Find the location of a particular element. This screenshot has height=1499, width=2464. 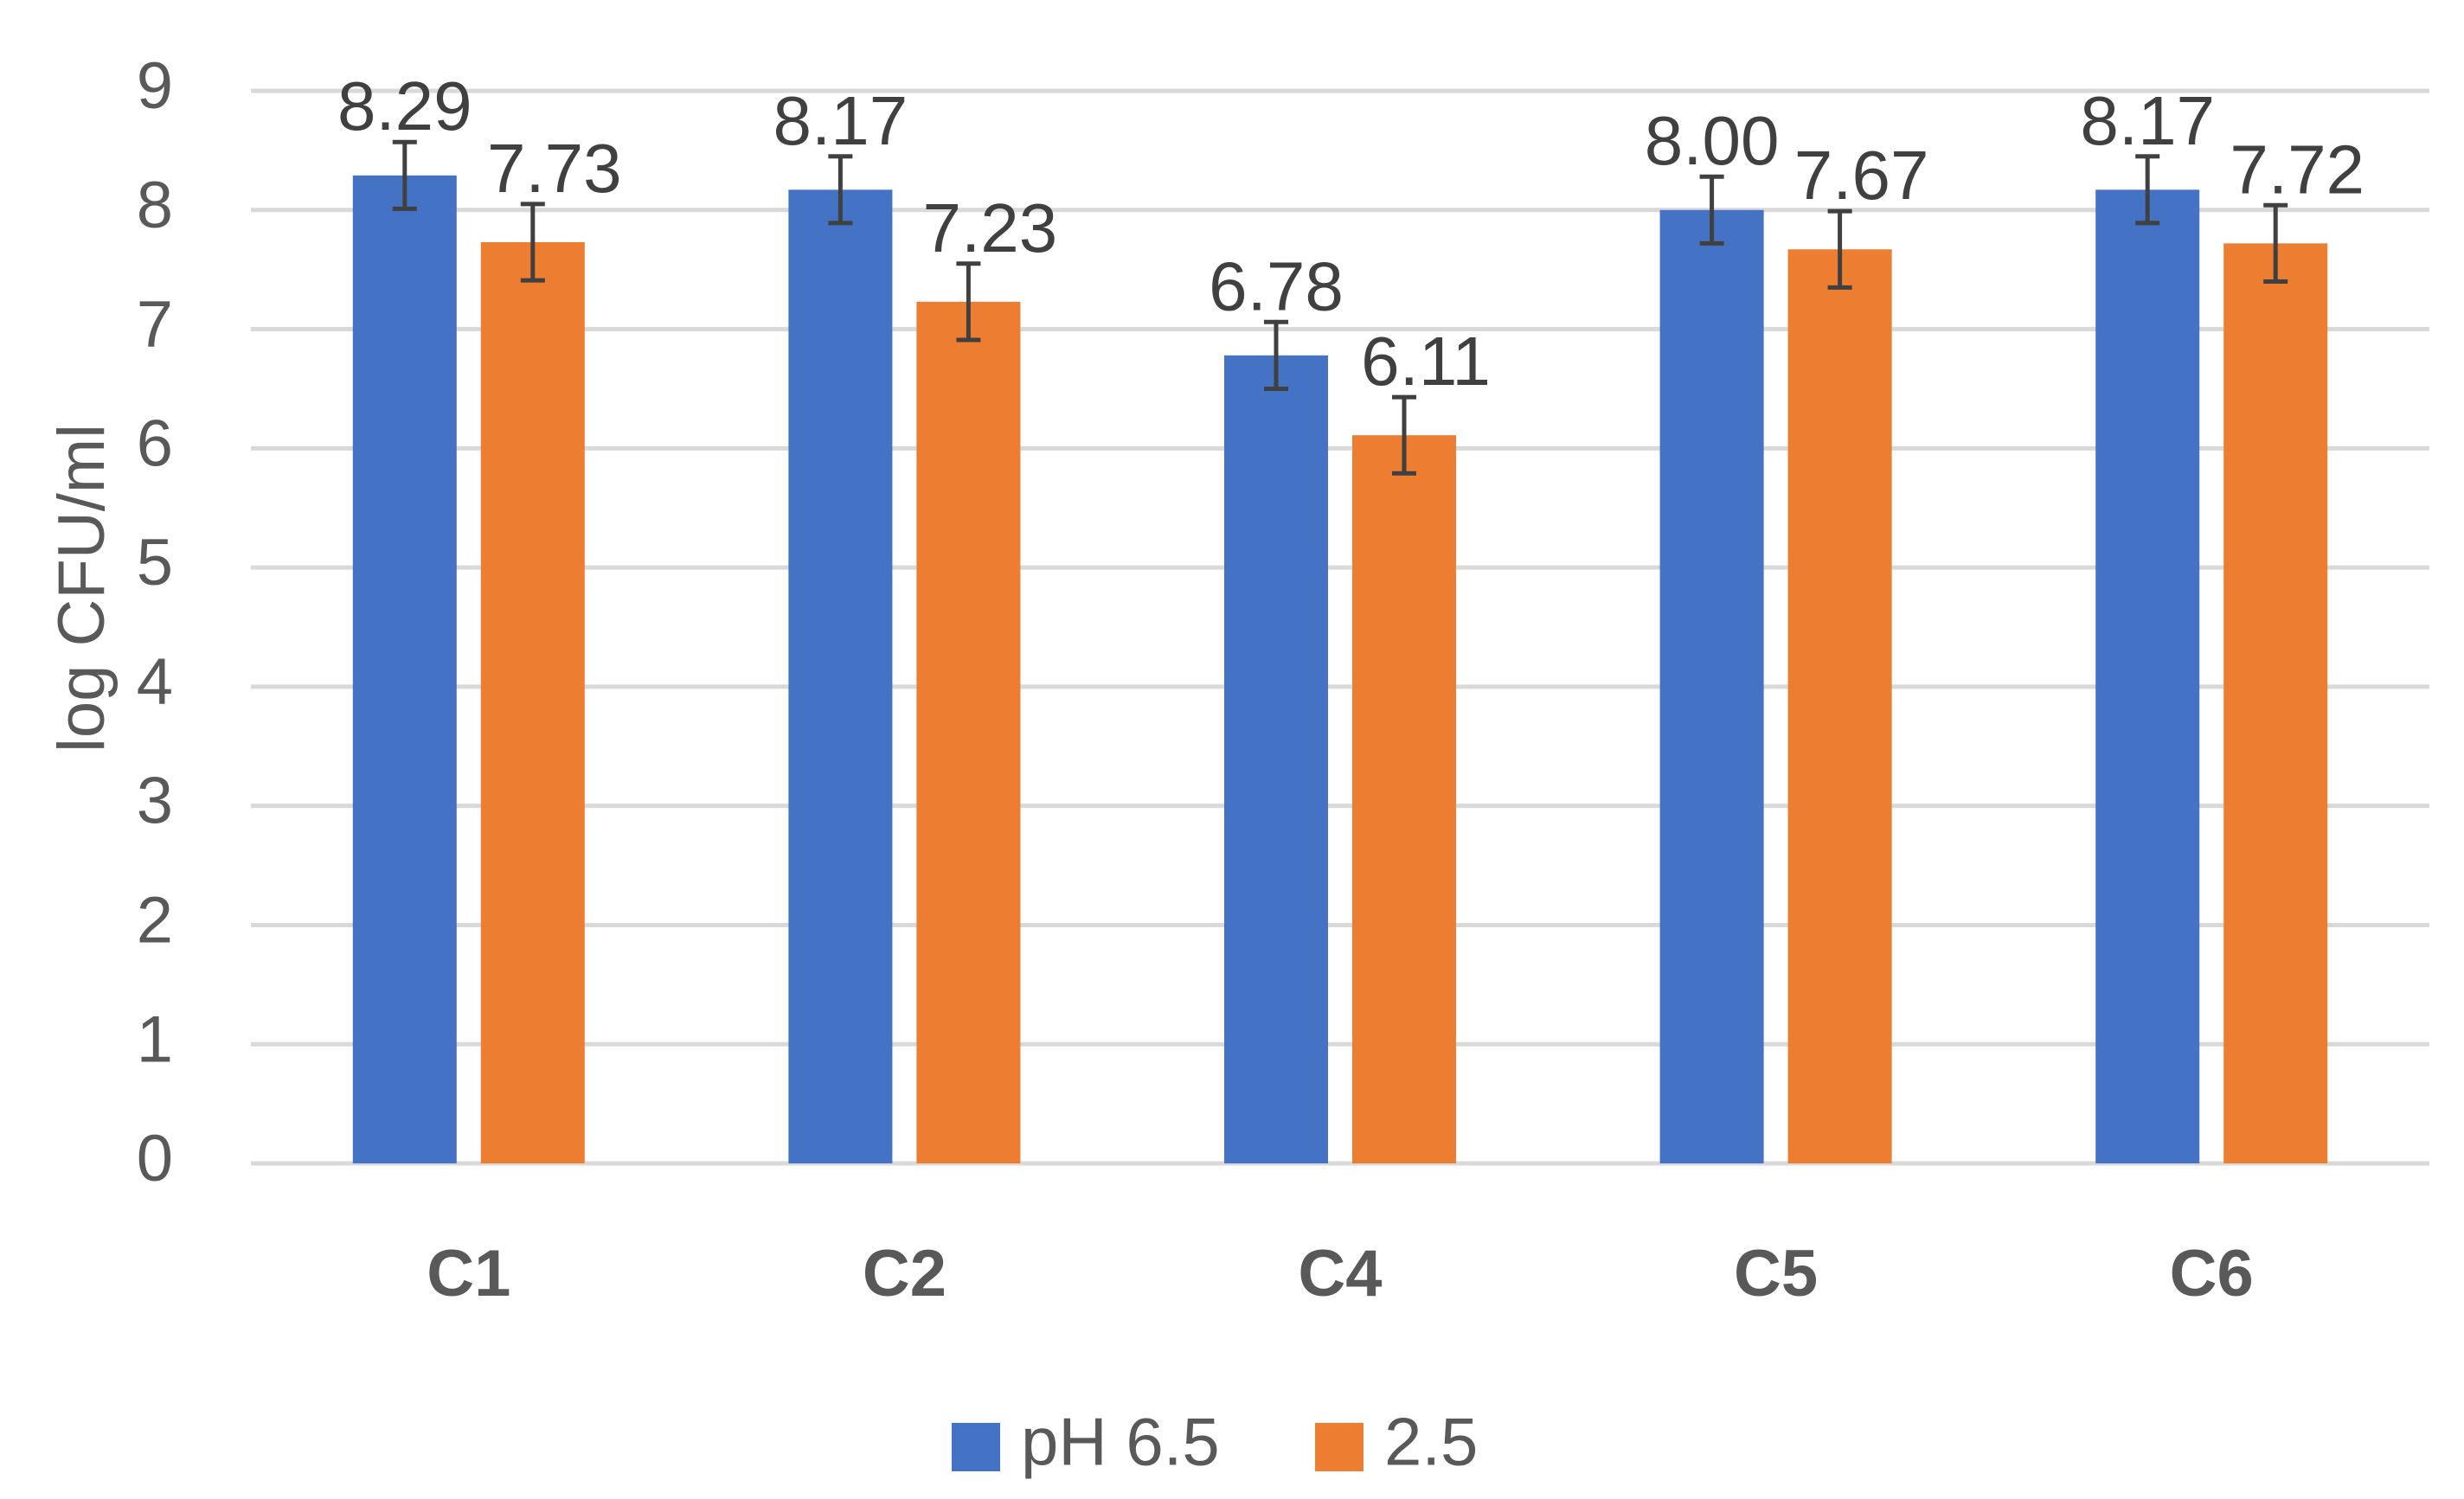

legend-label: 2.5 is located at coordinates (1431, 1442).